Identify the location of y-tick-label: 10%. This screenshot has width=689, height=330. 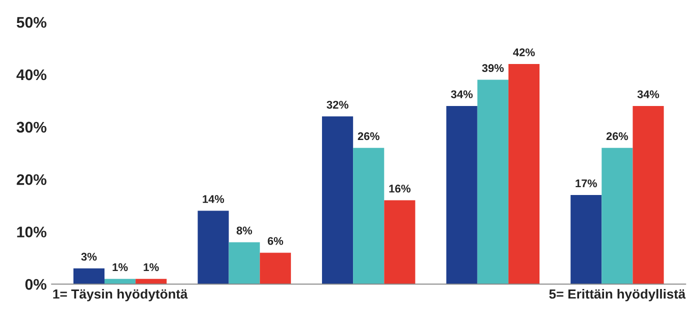
(31, 232).